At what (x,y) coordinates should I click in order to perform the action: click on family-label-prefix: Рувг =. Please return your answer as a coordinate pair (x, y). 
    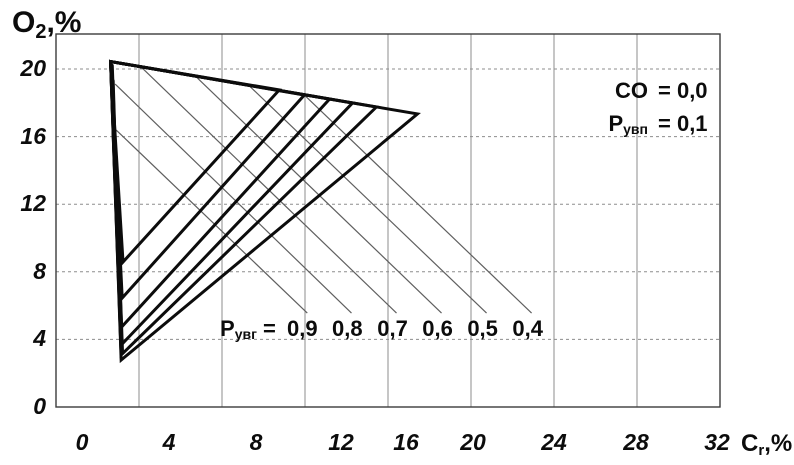
    Looking at the image, I should click on (248, 329).